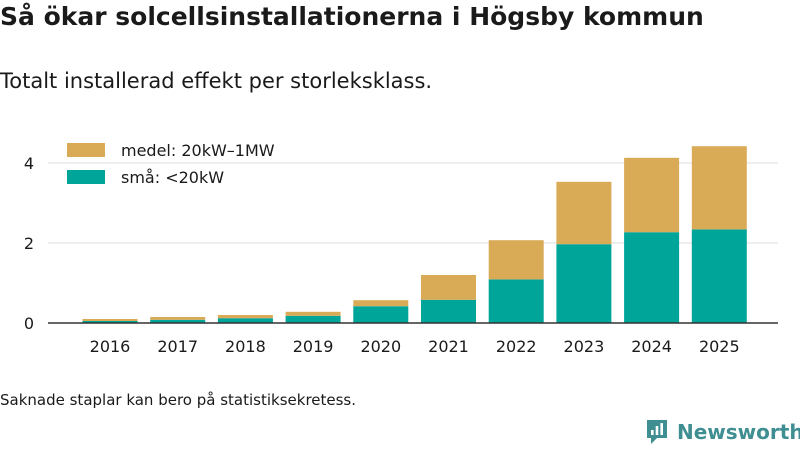 This screenshot has height=450, width=800. I want to click on x-tick-label: 2019, so click(313, 346).